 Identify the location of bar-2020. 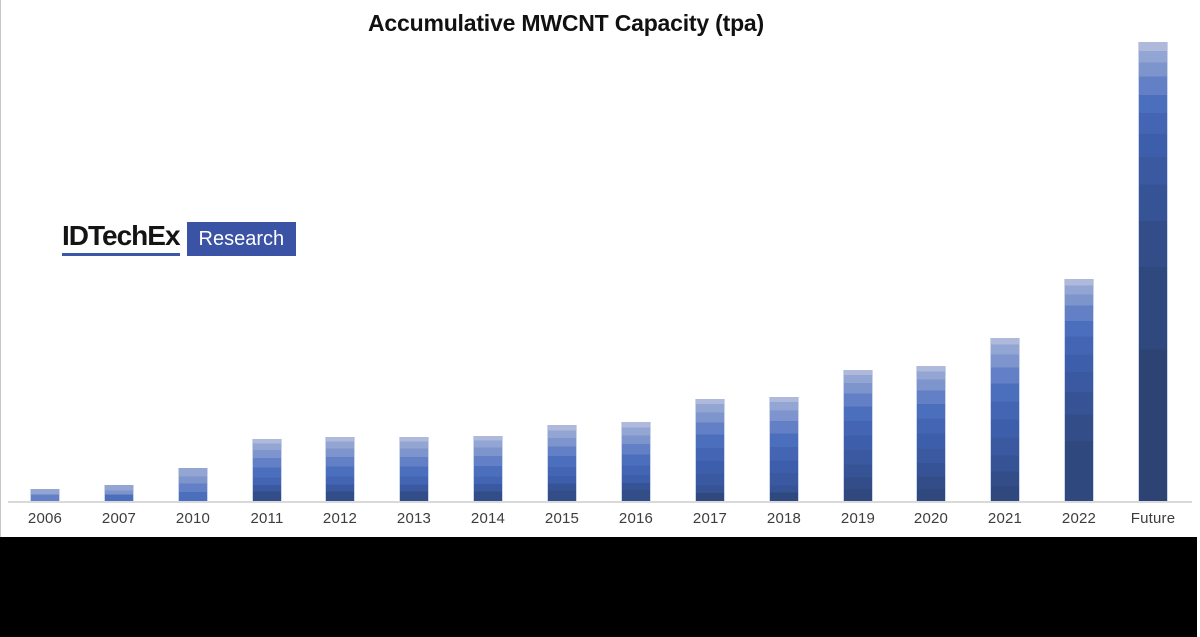
(931, 433).